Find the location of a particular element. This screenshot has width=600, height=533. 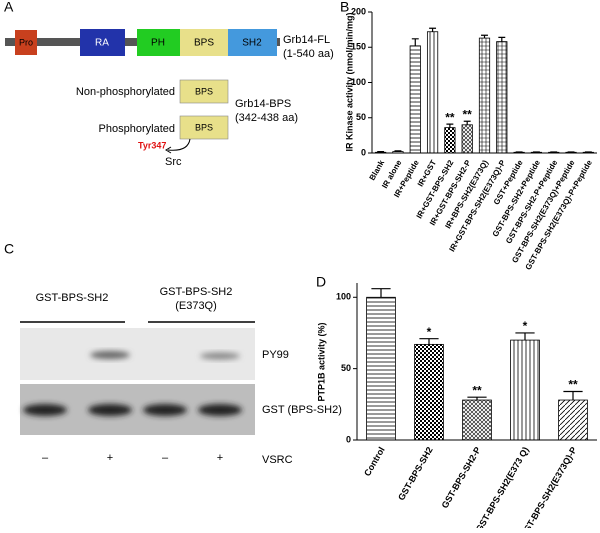

domain-label: SH2 is located at coordinates (252, 43).